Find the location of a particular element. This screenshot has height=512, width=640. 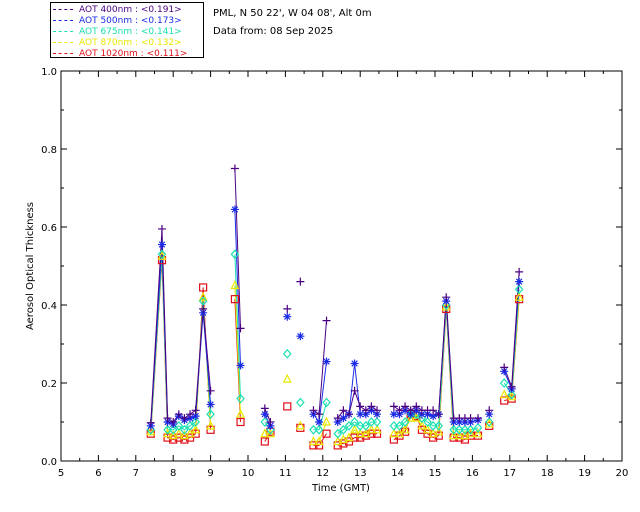

legend-label-aot675: AOT 675nm : <0.141> is located at coordinates (130, 32).